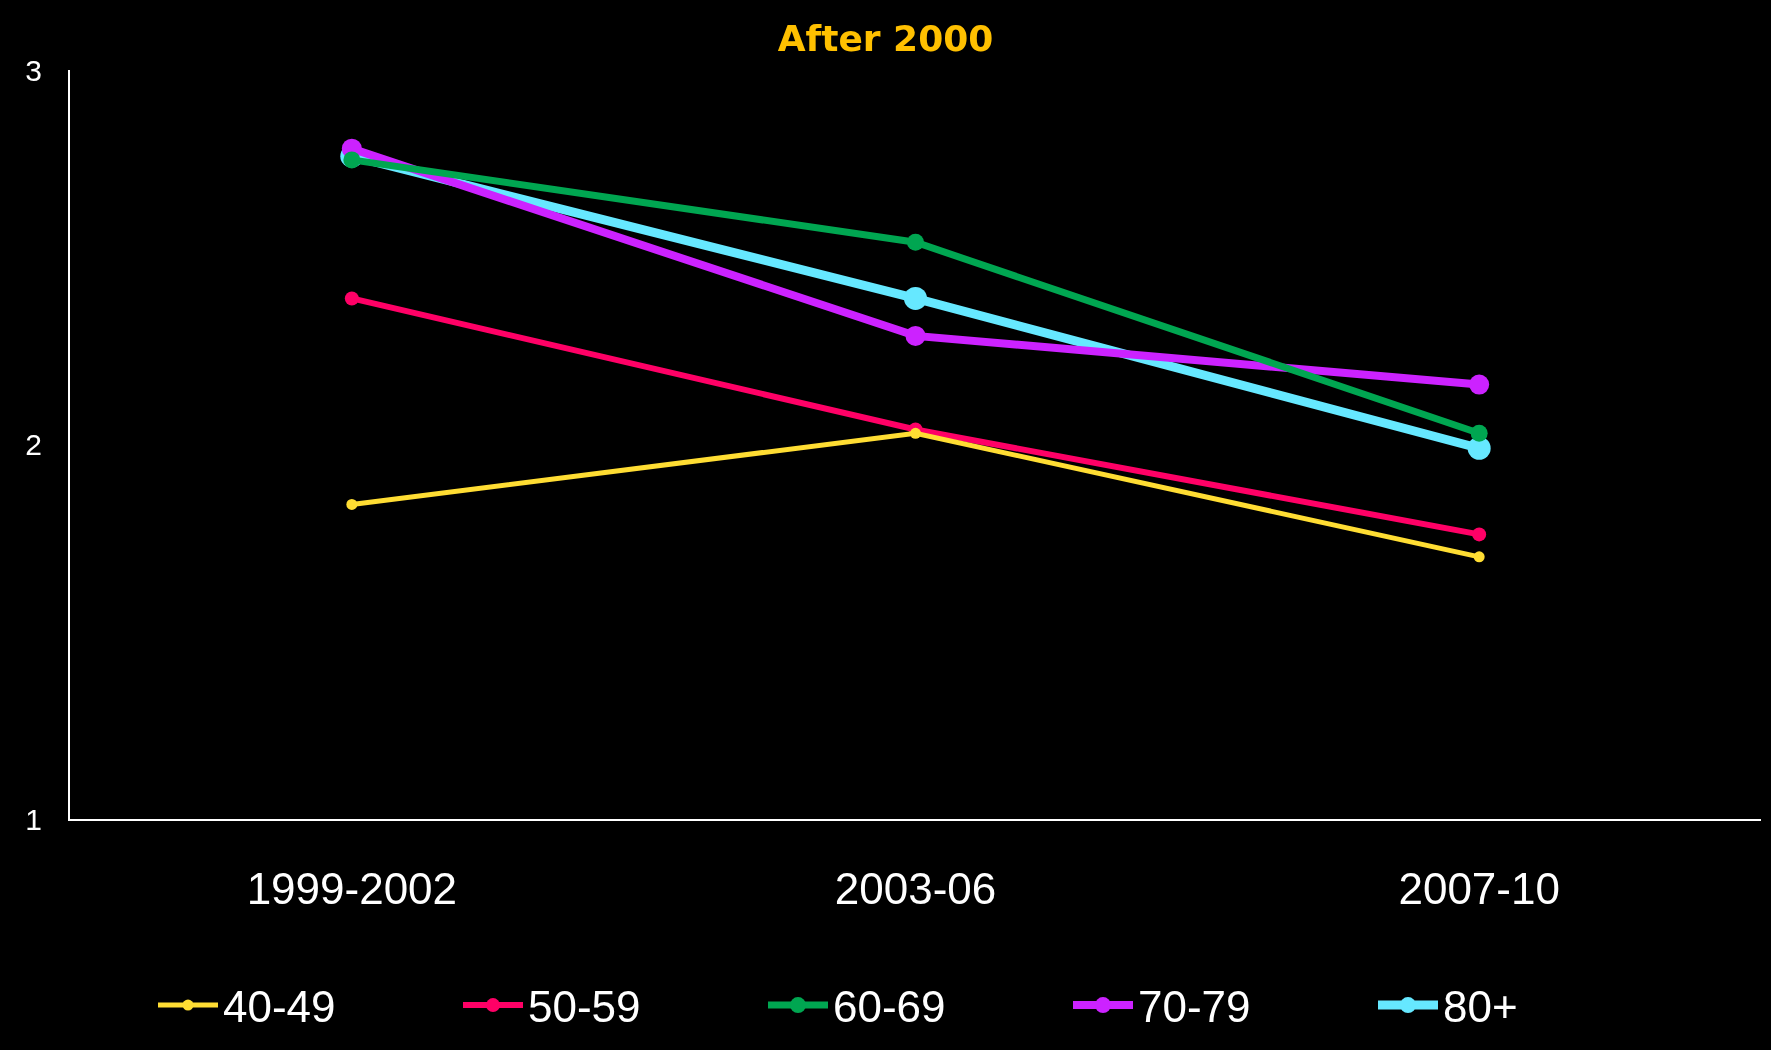 Image resolution: width=1771 pixels, height=1050 pixels. Describe the element at coordinates (584, 1007) in the screenshot. I see `legend-label: 50-59` at that location.